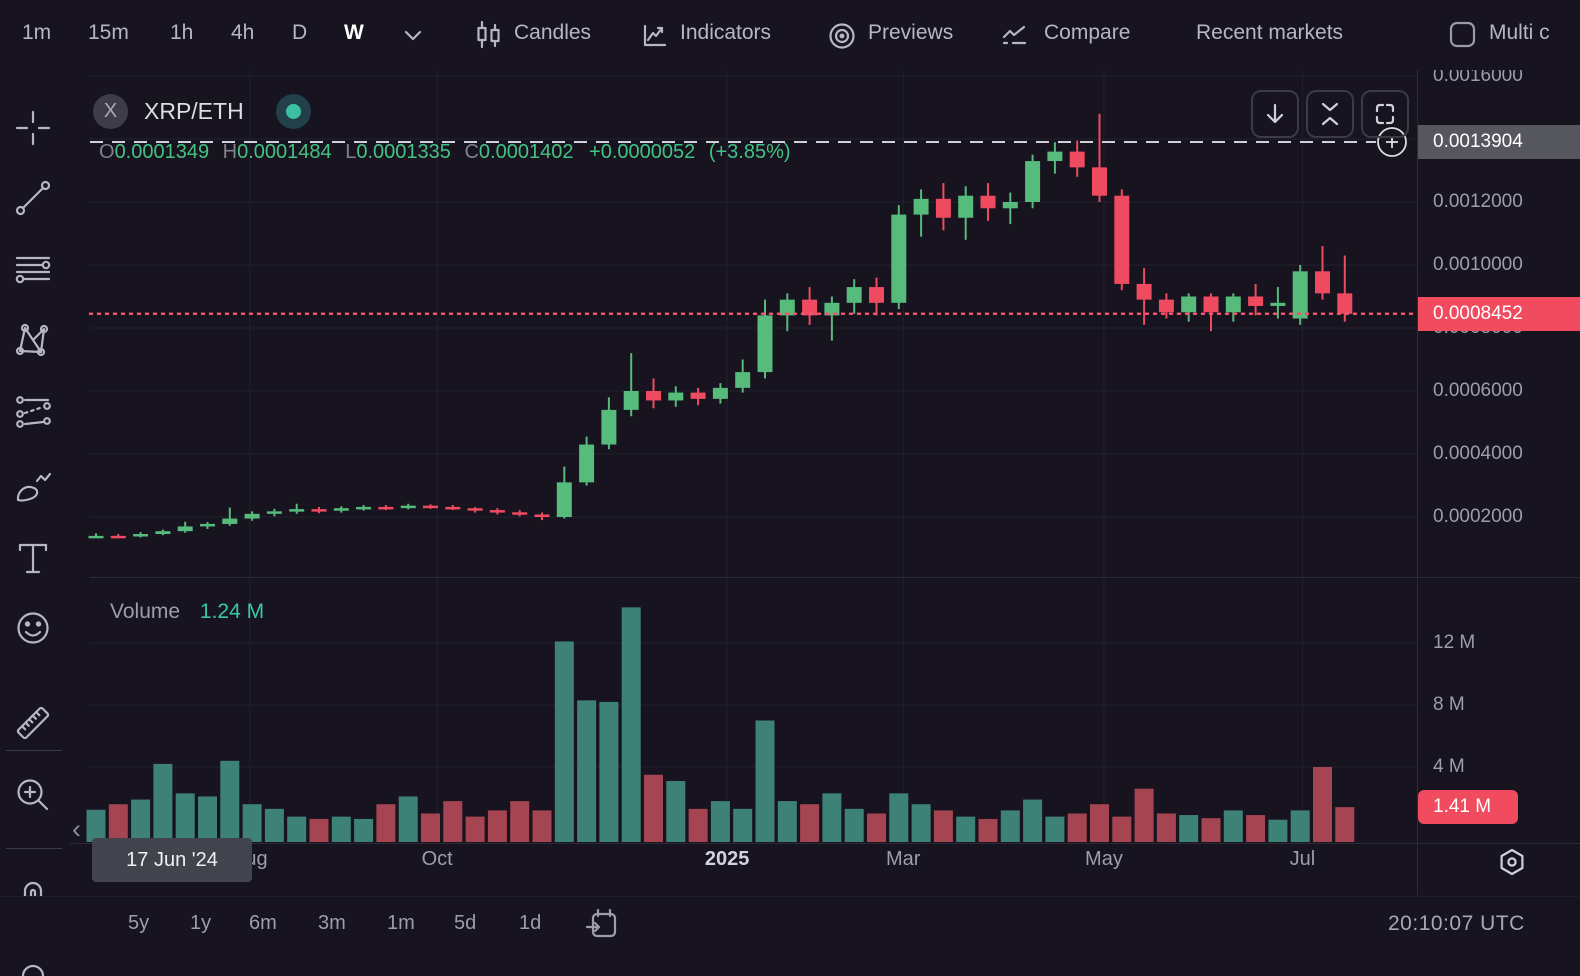 The image size is (1580, 976). I want to click on low-value: 0.0001335, so click(403, 152).